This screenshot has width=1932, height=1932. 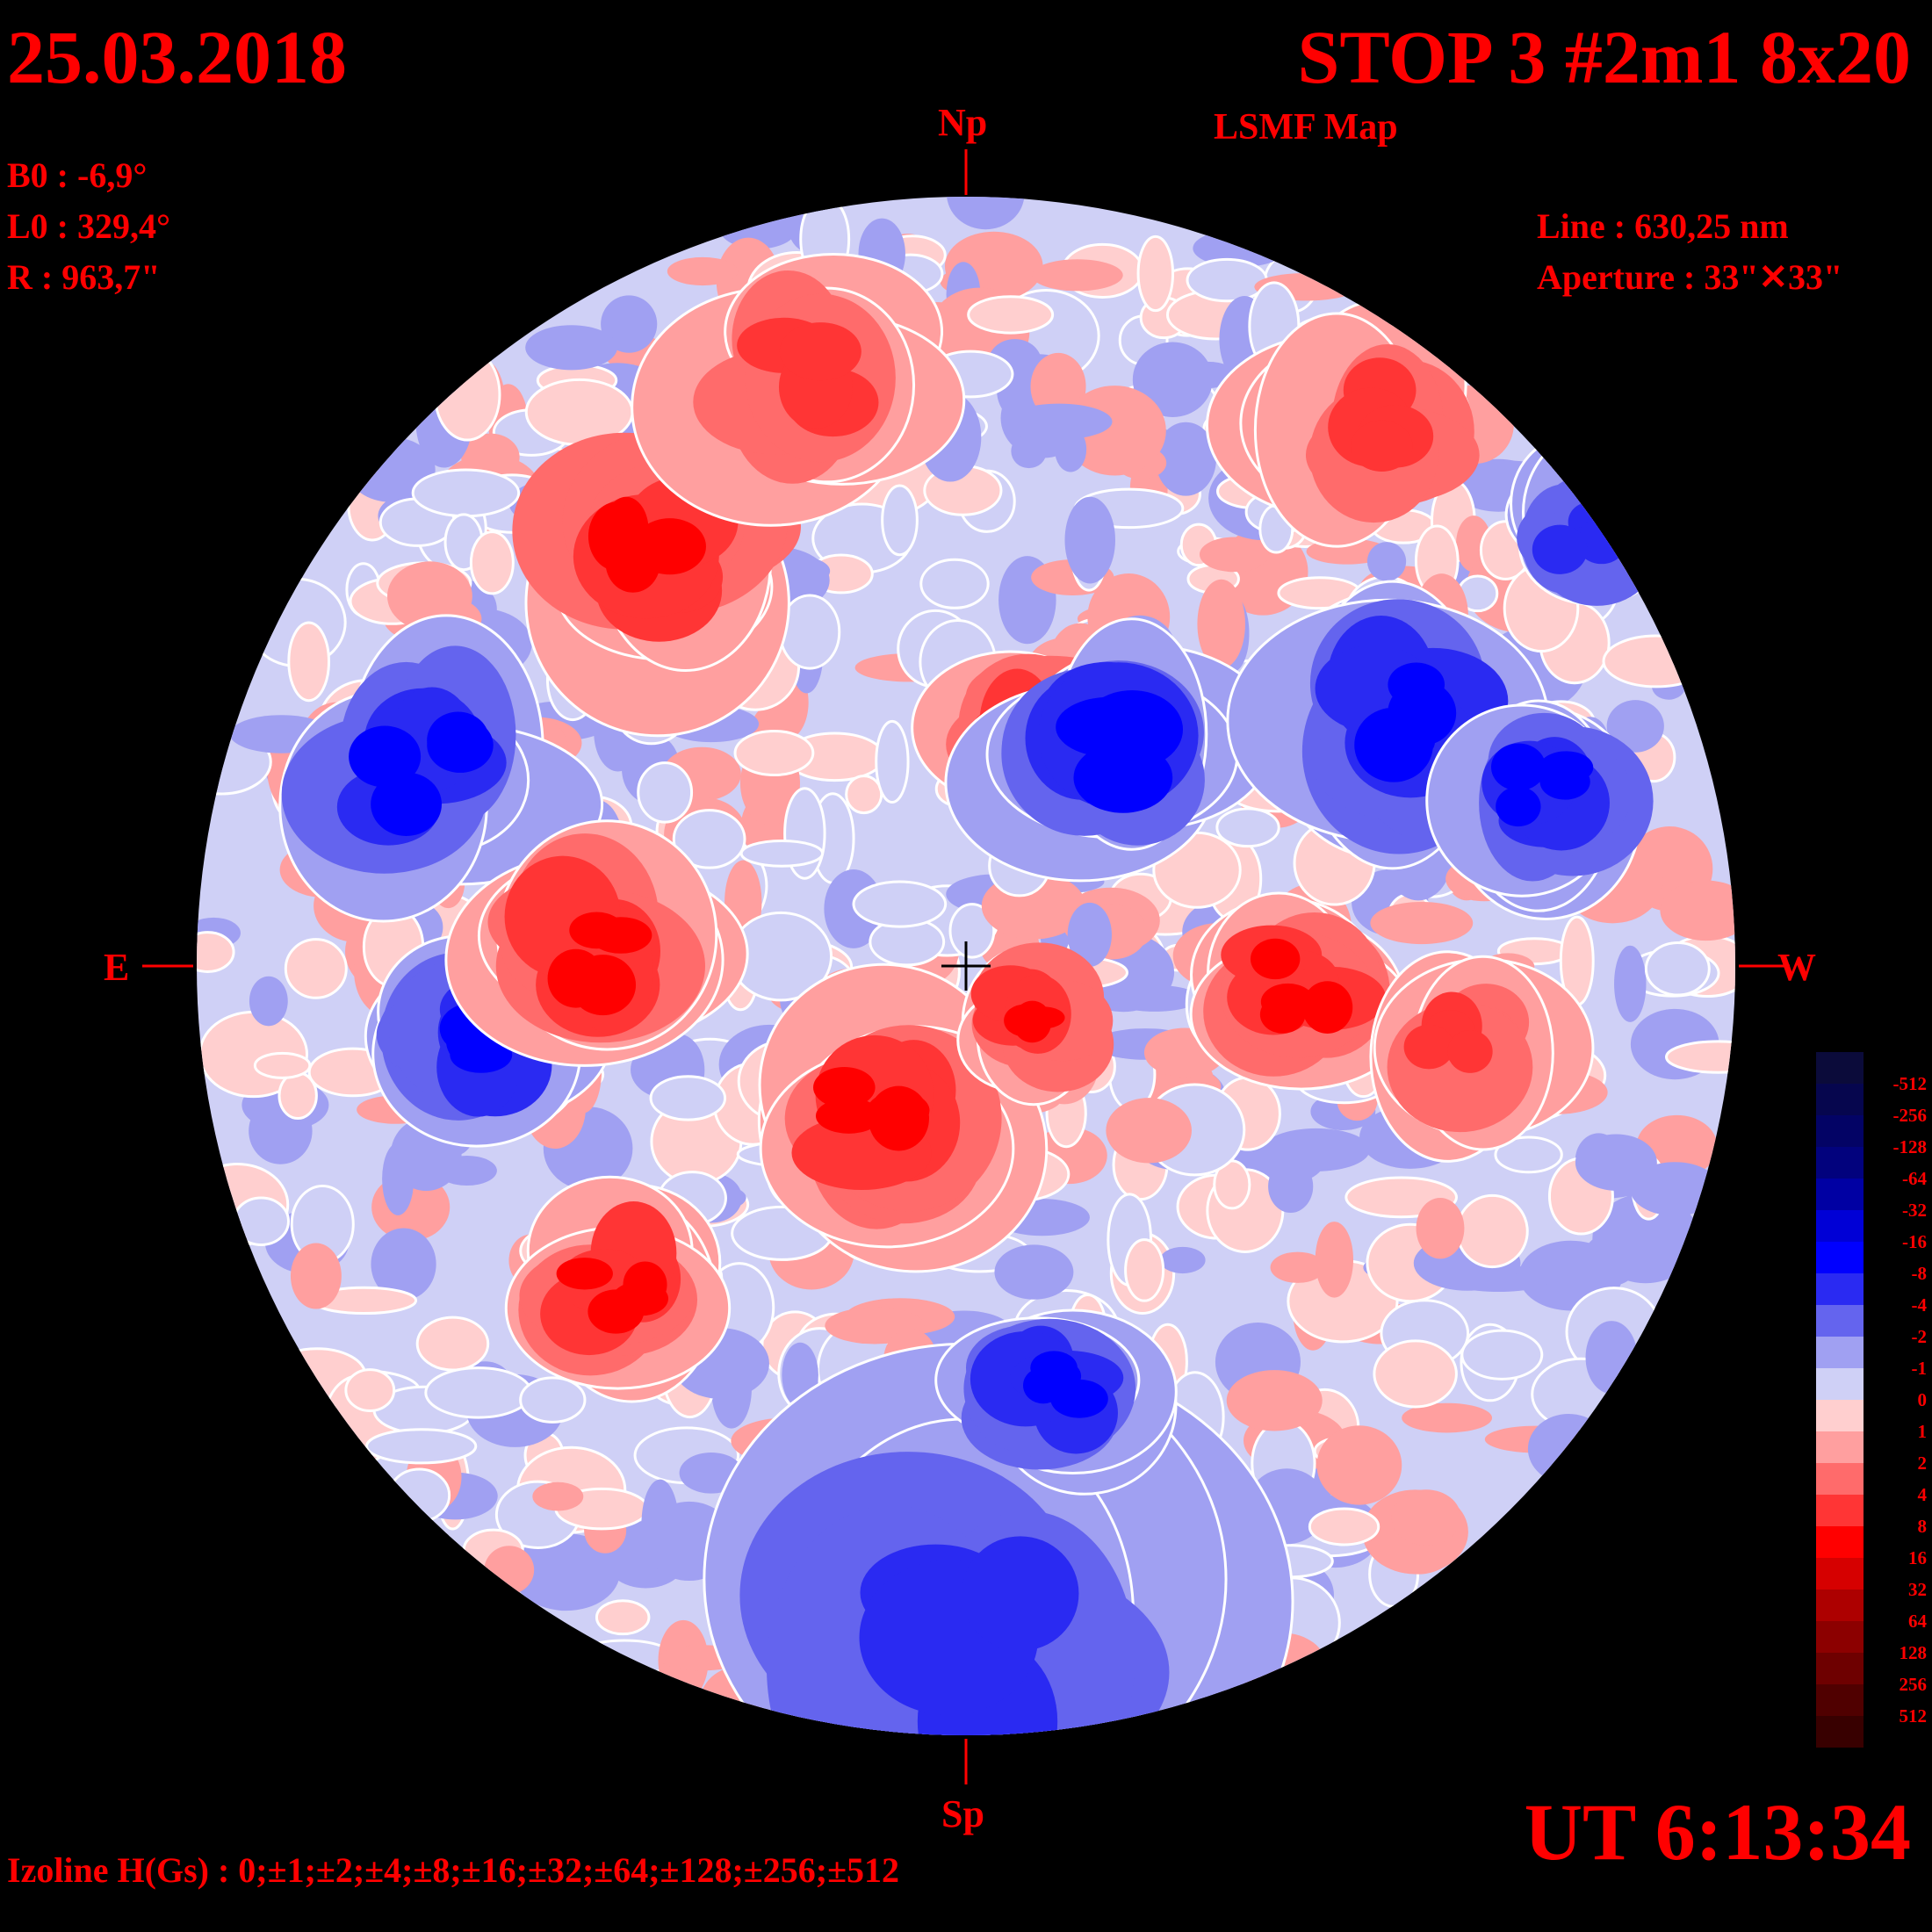 What do you see at coordinates (89, 226) in the screenshot?
I see `l0-value: L0 : 329,4°` at bounding box center [89, 226].